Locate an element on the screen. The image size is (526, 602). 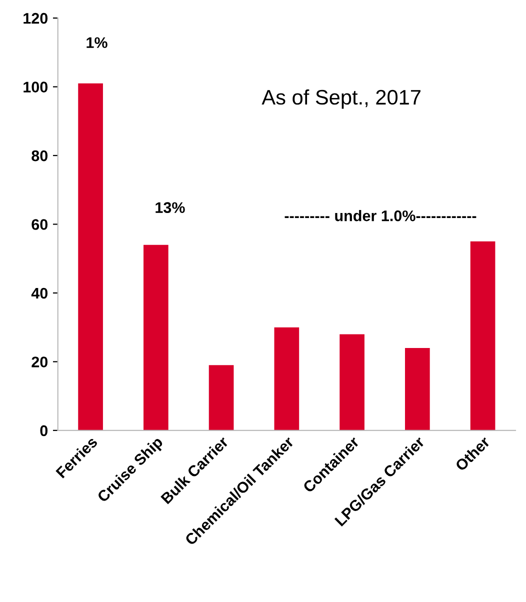
annotation: 13% is located at coordinates (170, 207).